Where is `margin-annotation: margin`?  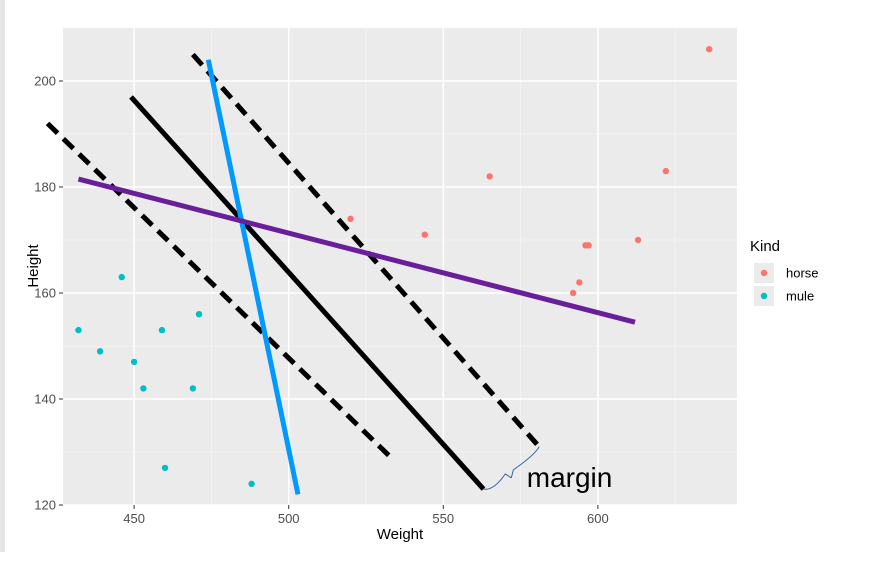
margin-annotation: margin is located at coordinates (570, 477).